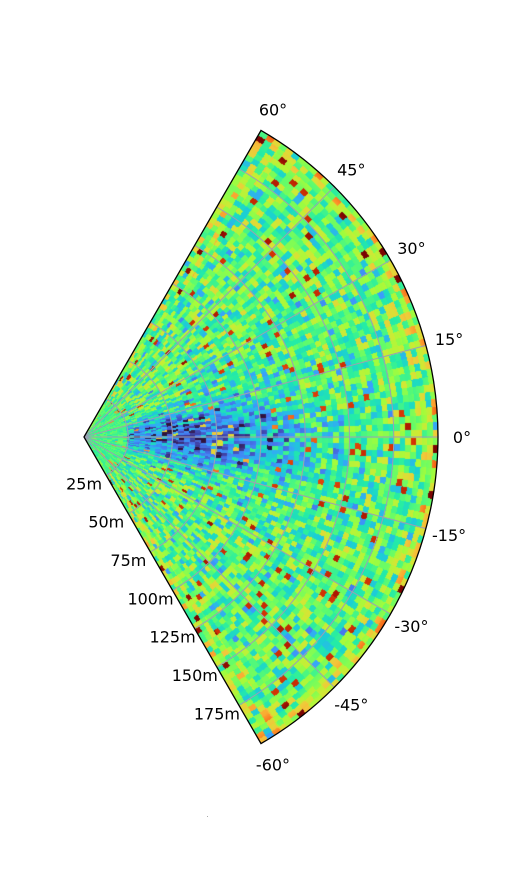  Describe the element at coordinates (411, 626) in the screenshot. I see `angle-tick-label: -30°` at that location.